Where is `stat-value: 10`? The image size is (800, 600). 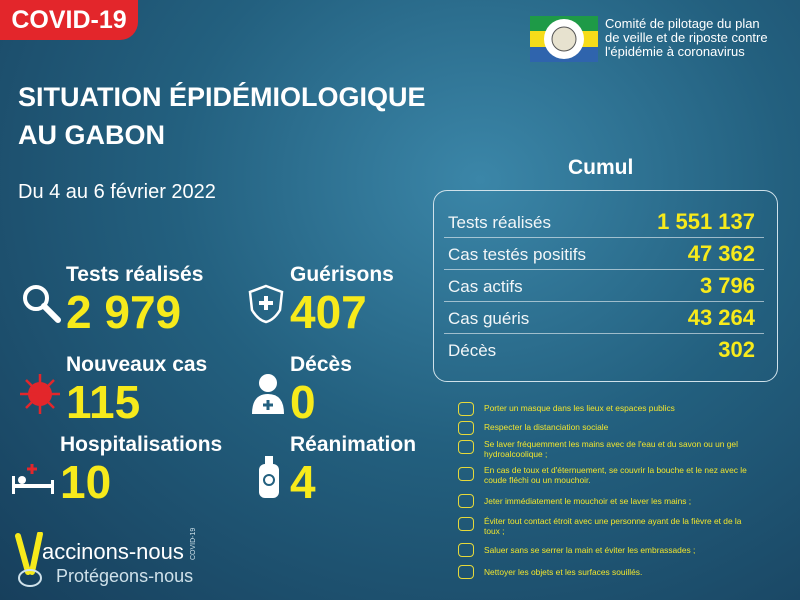
stat-value: 10 is located at coordinates (86, 482).